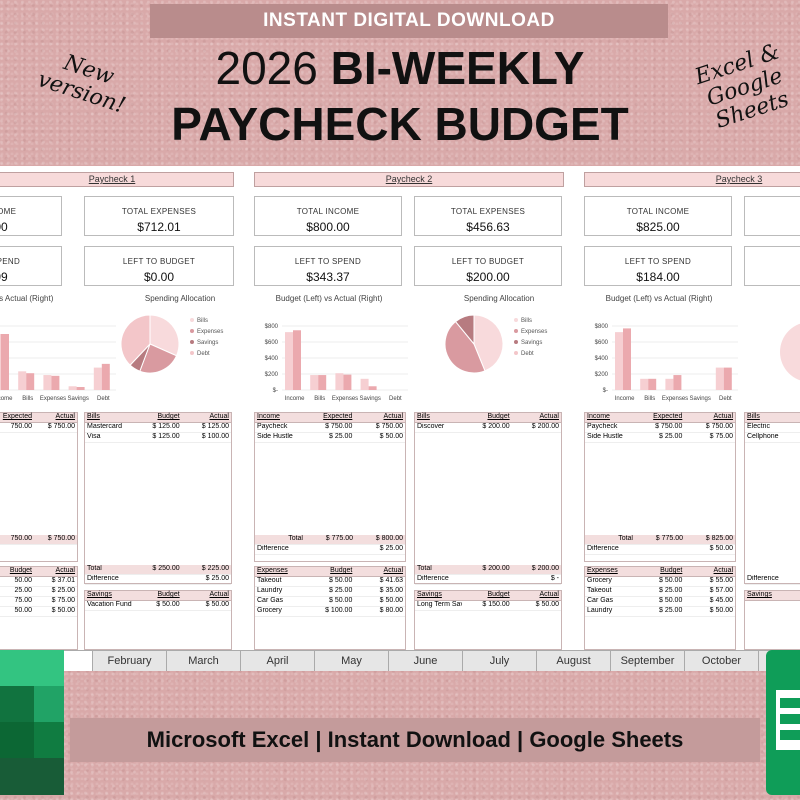  What do you see at coordinates (210, 332) in the screenshot?
I see `legend-label: Expenses` at bounding box center [210, 332].